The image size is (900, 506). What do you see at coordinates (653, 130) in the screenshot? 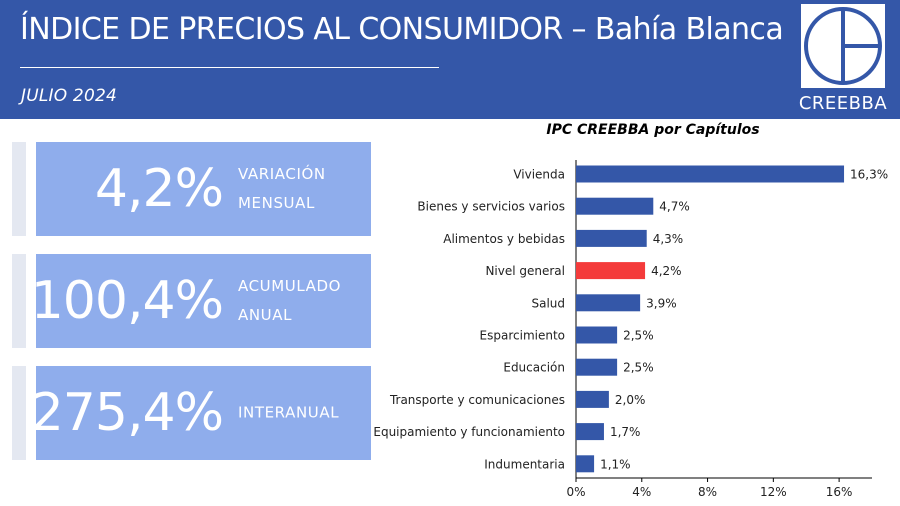
I see `chart-title: IPC CREEBBA por Capítulos` at bounding box center [653, 130].